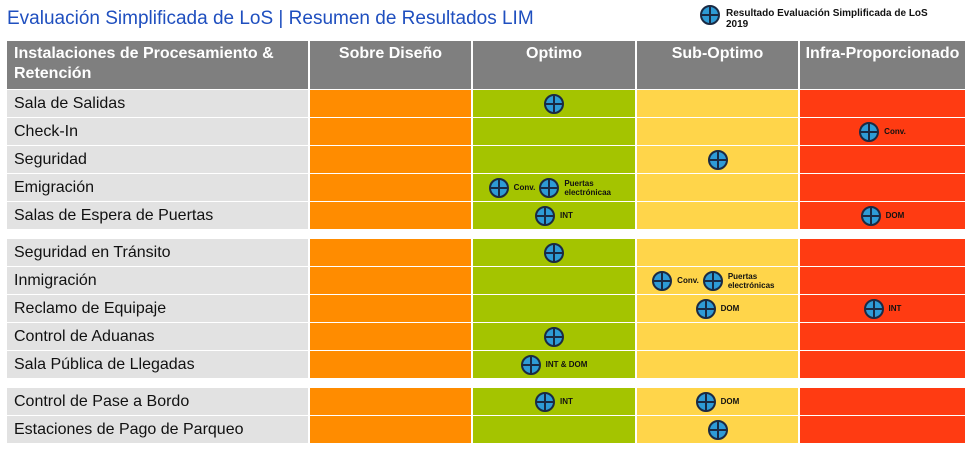 The width and height of the screenshot is (972, 452). I want to click on table-row: Check-In Conv., so click(486, 131).